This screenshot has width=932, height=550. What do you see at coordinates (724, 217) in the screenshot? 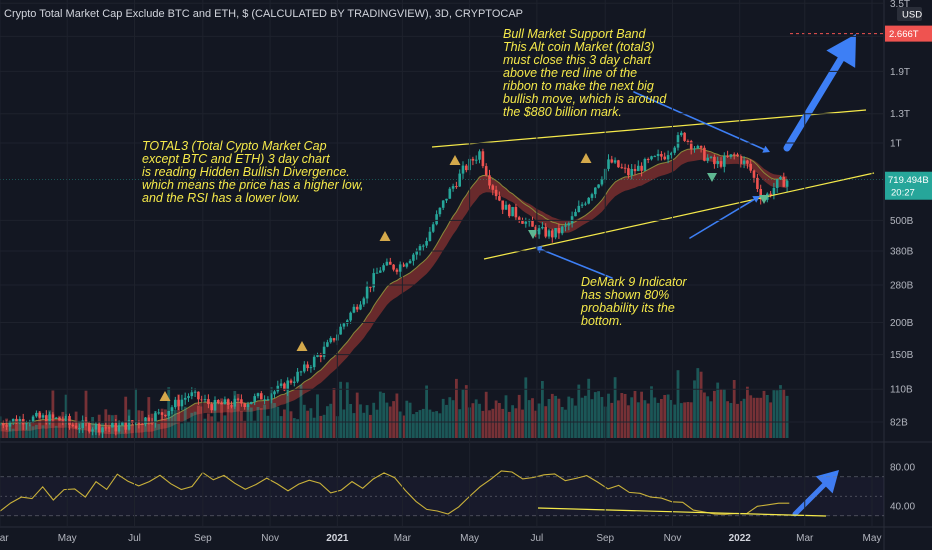
I see `demark-arrow-right` at bounding box center [724, 217].